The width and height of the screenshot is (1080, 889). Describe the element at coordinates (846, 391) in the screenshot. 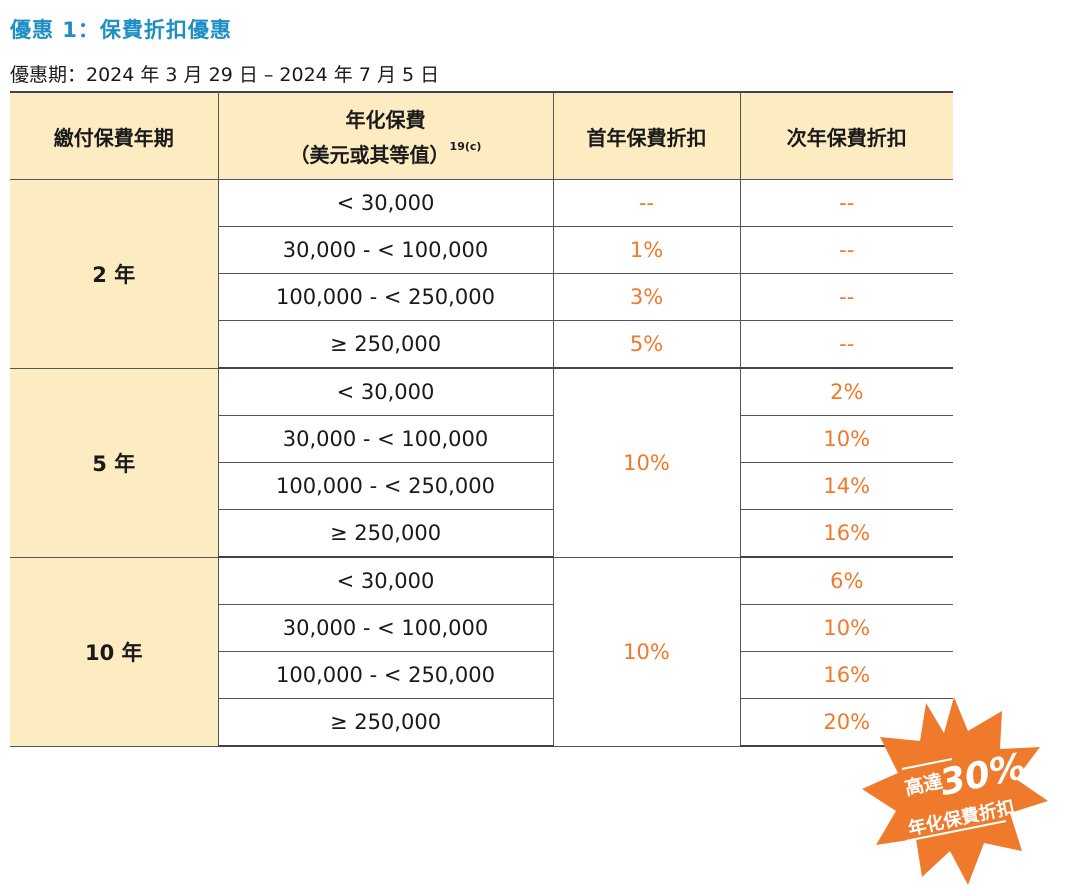

I see `second-year-discount: 2%` at that location.